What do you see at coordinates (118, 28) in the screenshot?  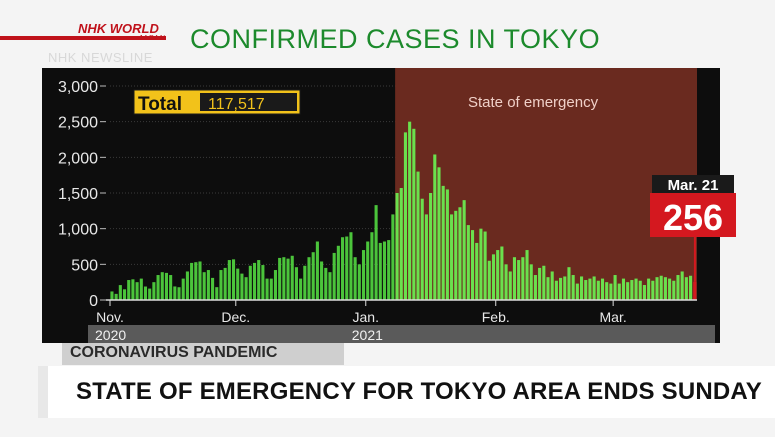 I see `logo-line1: NHK WORLD` at bounding box center [118, 28].